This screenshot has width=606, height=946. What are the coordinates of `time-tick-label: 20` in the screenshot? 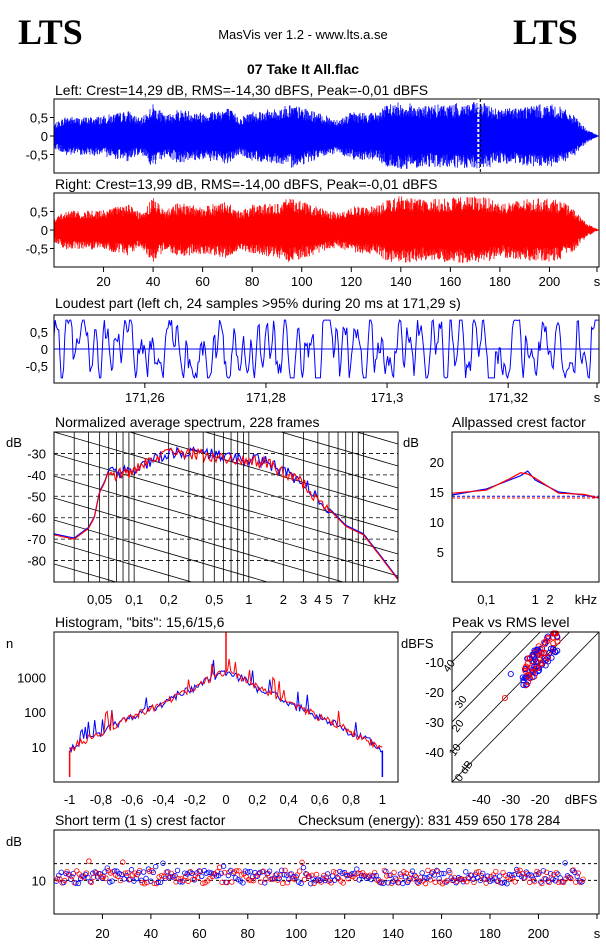 It's located at (103, 281).